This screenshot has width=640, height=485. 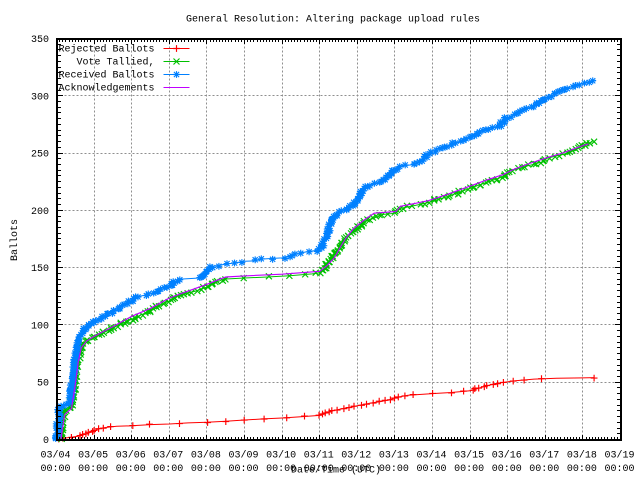 What do you see at coordinates (106, 76) in the screenshot?
I see `svg-text: Received Ballots` at bounding box center [106, 76].